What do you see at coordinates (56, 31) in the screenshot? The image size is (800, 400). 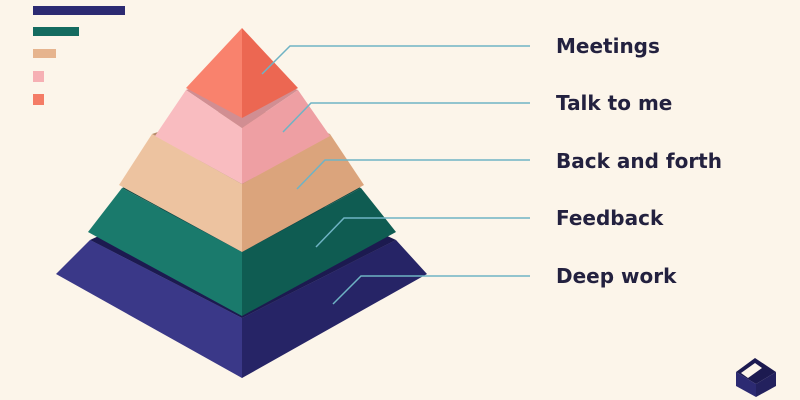 I see `legend-bar-green` at bounding box center [56, 31].